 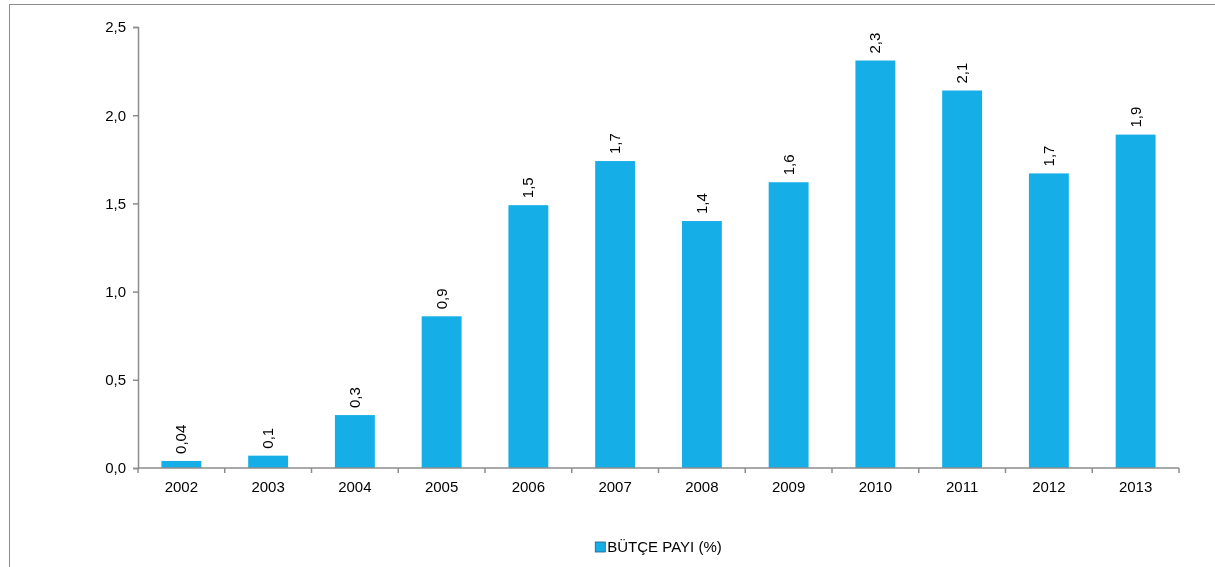 I want to click on data-label: 1,4, so click(x=701, y=204).